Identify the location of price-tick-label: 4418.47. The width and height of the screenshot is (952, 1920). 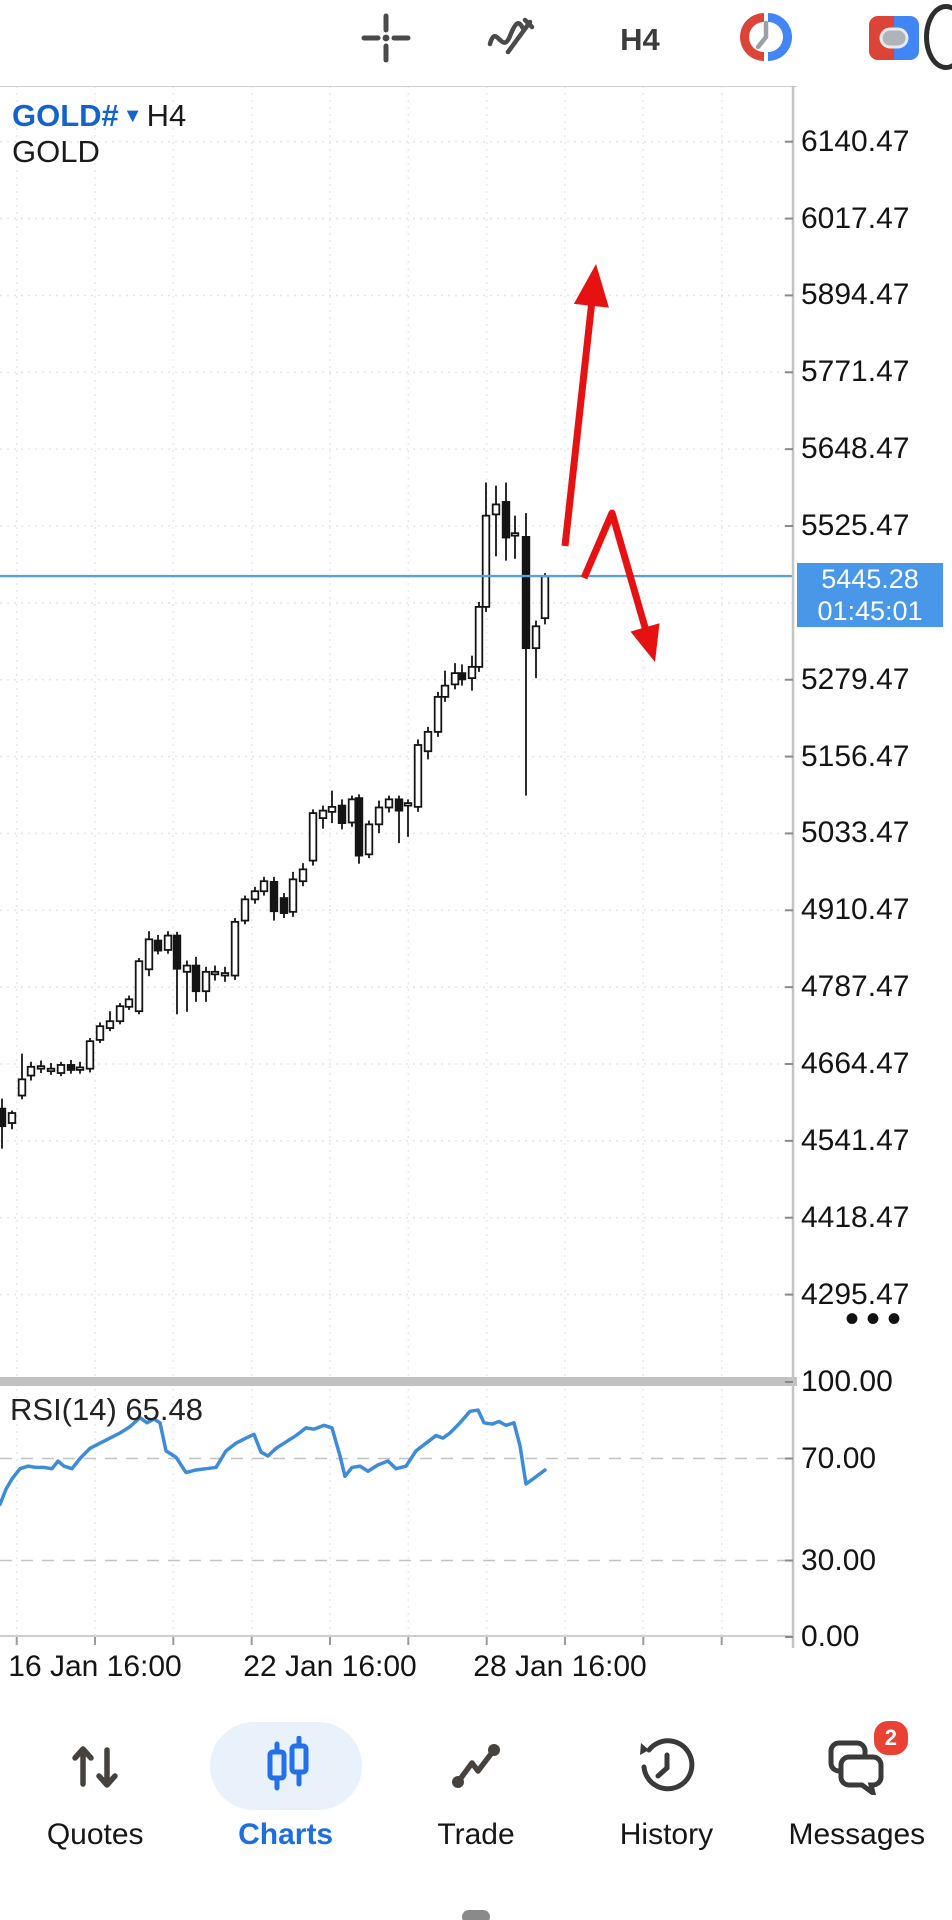
(855, 1217).